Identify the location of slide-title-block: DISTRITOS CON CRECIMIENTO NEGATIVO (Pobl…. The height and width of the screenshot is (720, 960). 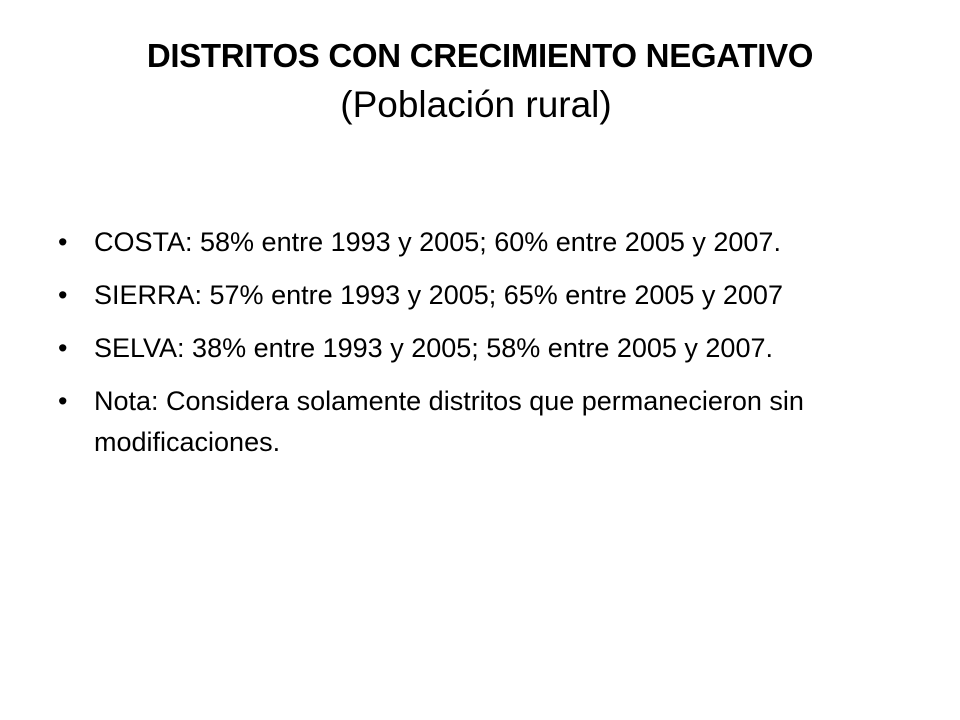
(480, 81).